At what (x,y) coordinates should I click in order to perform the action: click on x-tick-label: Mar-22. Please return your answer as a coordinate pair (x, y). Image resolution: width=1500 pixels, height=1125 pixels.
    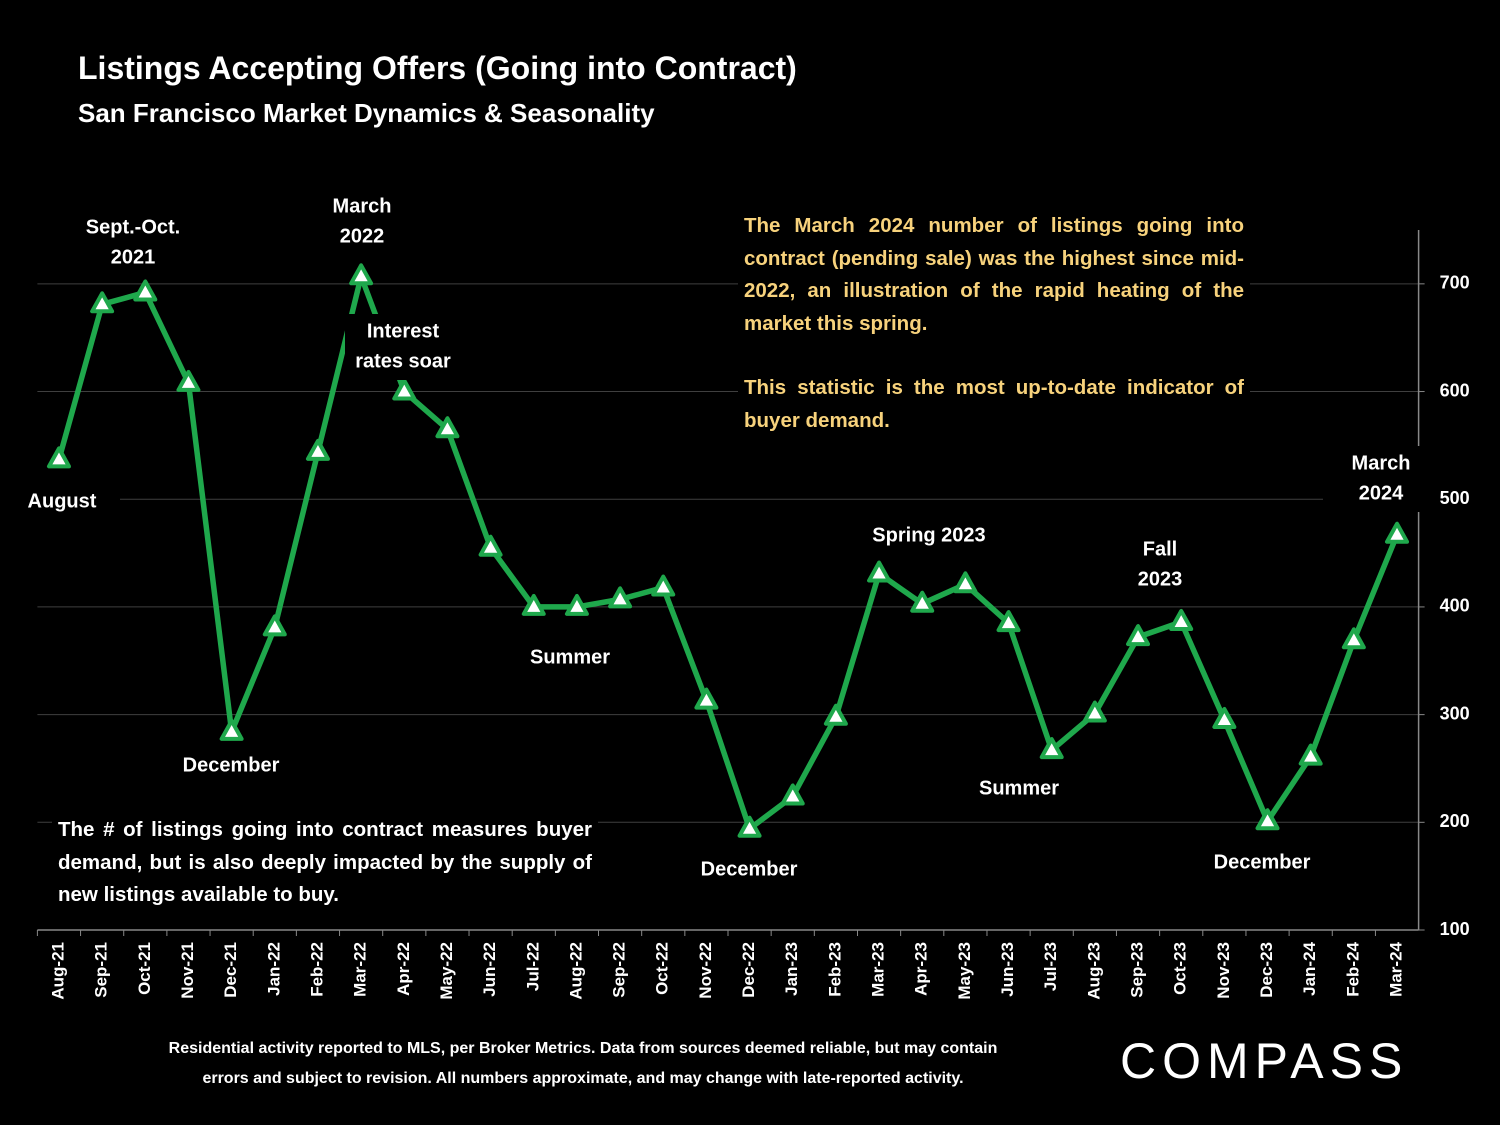
    Looking at the image, I should click on (360, 969).